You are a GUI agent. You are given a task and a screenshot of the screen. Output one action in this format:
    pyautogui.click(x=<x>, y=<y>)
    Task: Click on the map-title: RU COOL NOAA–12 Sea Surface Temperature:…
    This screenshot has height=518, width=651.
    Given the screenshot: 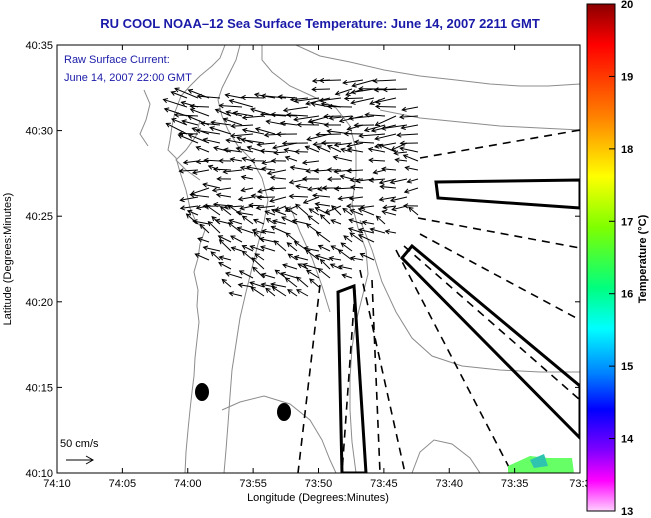 What is the action you would take?
    pyautogui.click(x=320, y=23)
    